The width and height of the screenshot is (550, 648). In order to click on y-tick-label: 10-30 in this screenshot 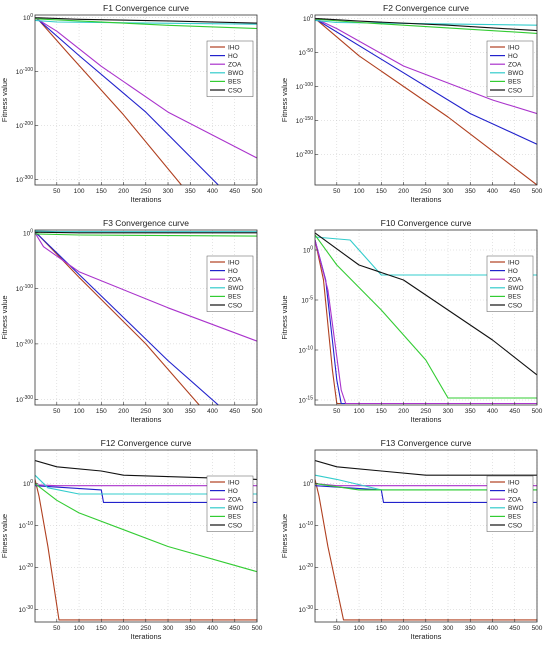, I will do `click(306, 609)`.